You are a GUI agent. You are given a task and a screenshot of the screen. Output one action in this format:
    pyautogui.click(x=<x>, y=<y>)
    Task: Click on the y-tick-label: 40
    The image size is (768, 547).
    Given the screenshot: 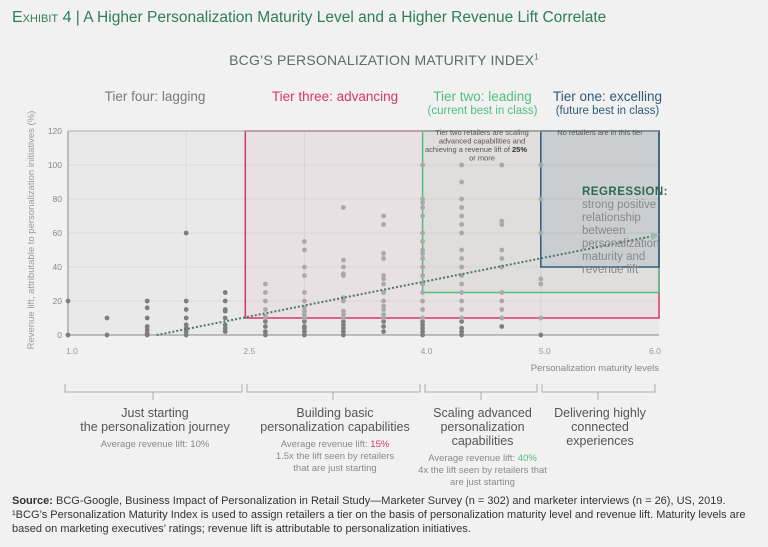 What is the action you would take?
    pyautogui.click(x=58, y=267)
    